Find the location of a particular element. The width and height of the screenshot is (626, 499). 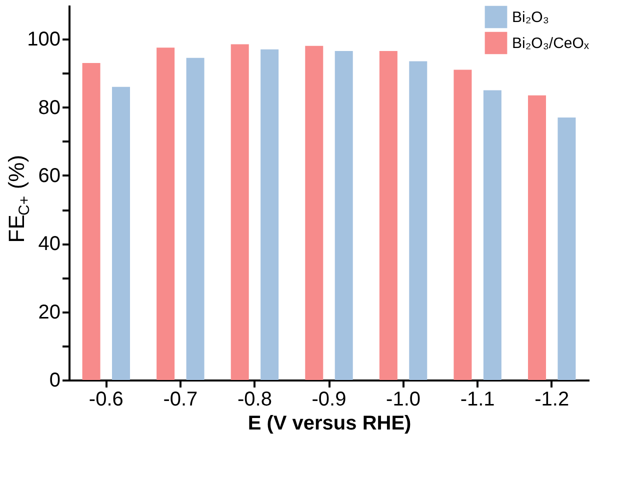

y-tick-label: 100 is located at coordinates (43, 39).